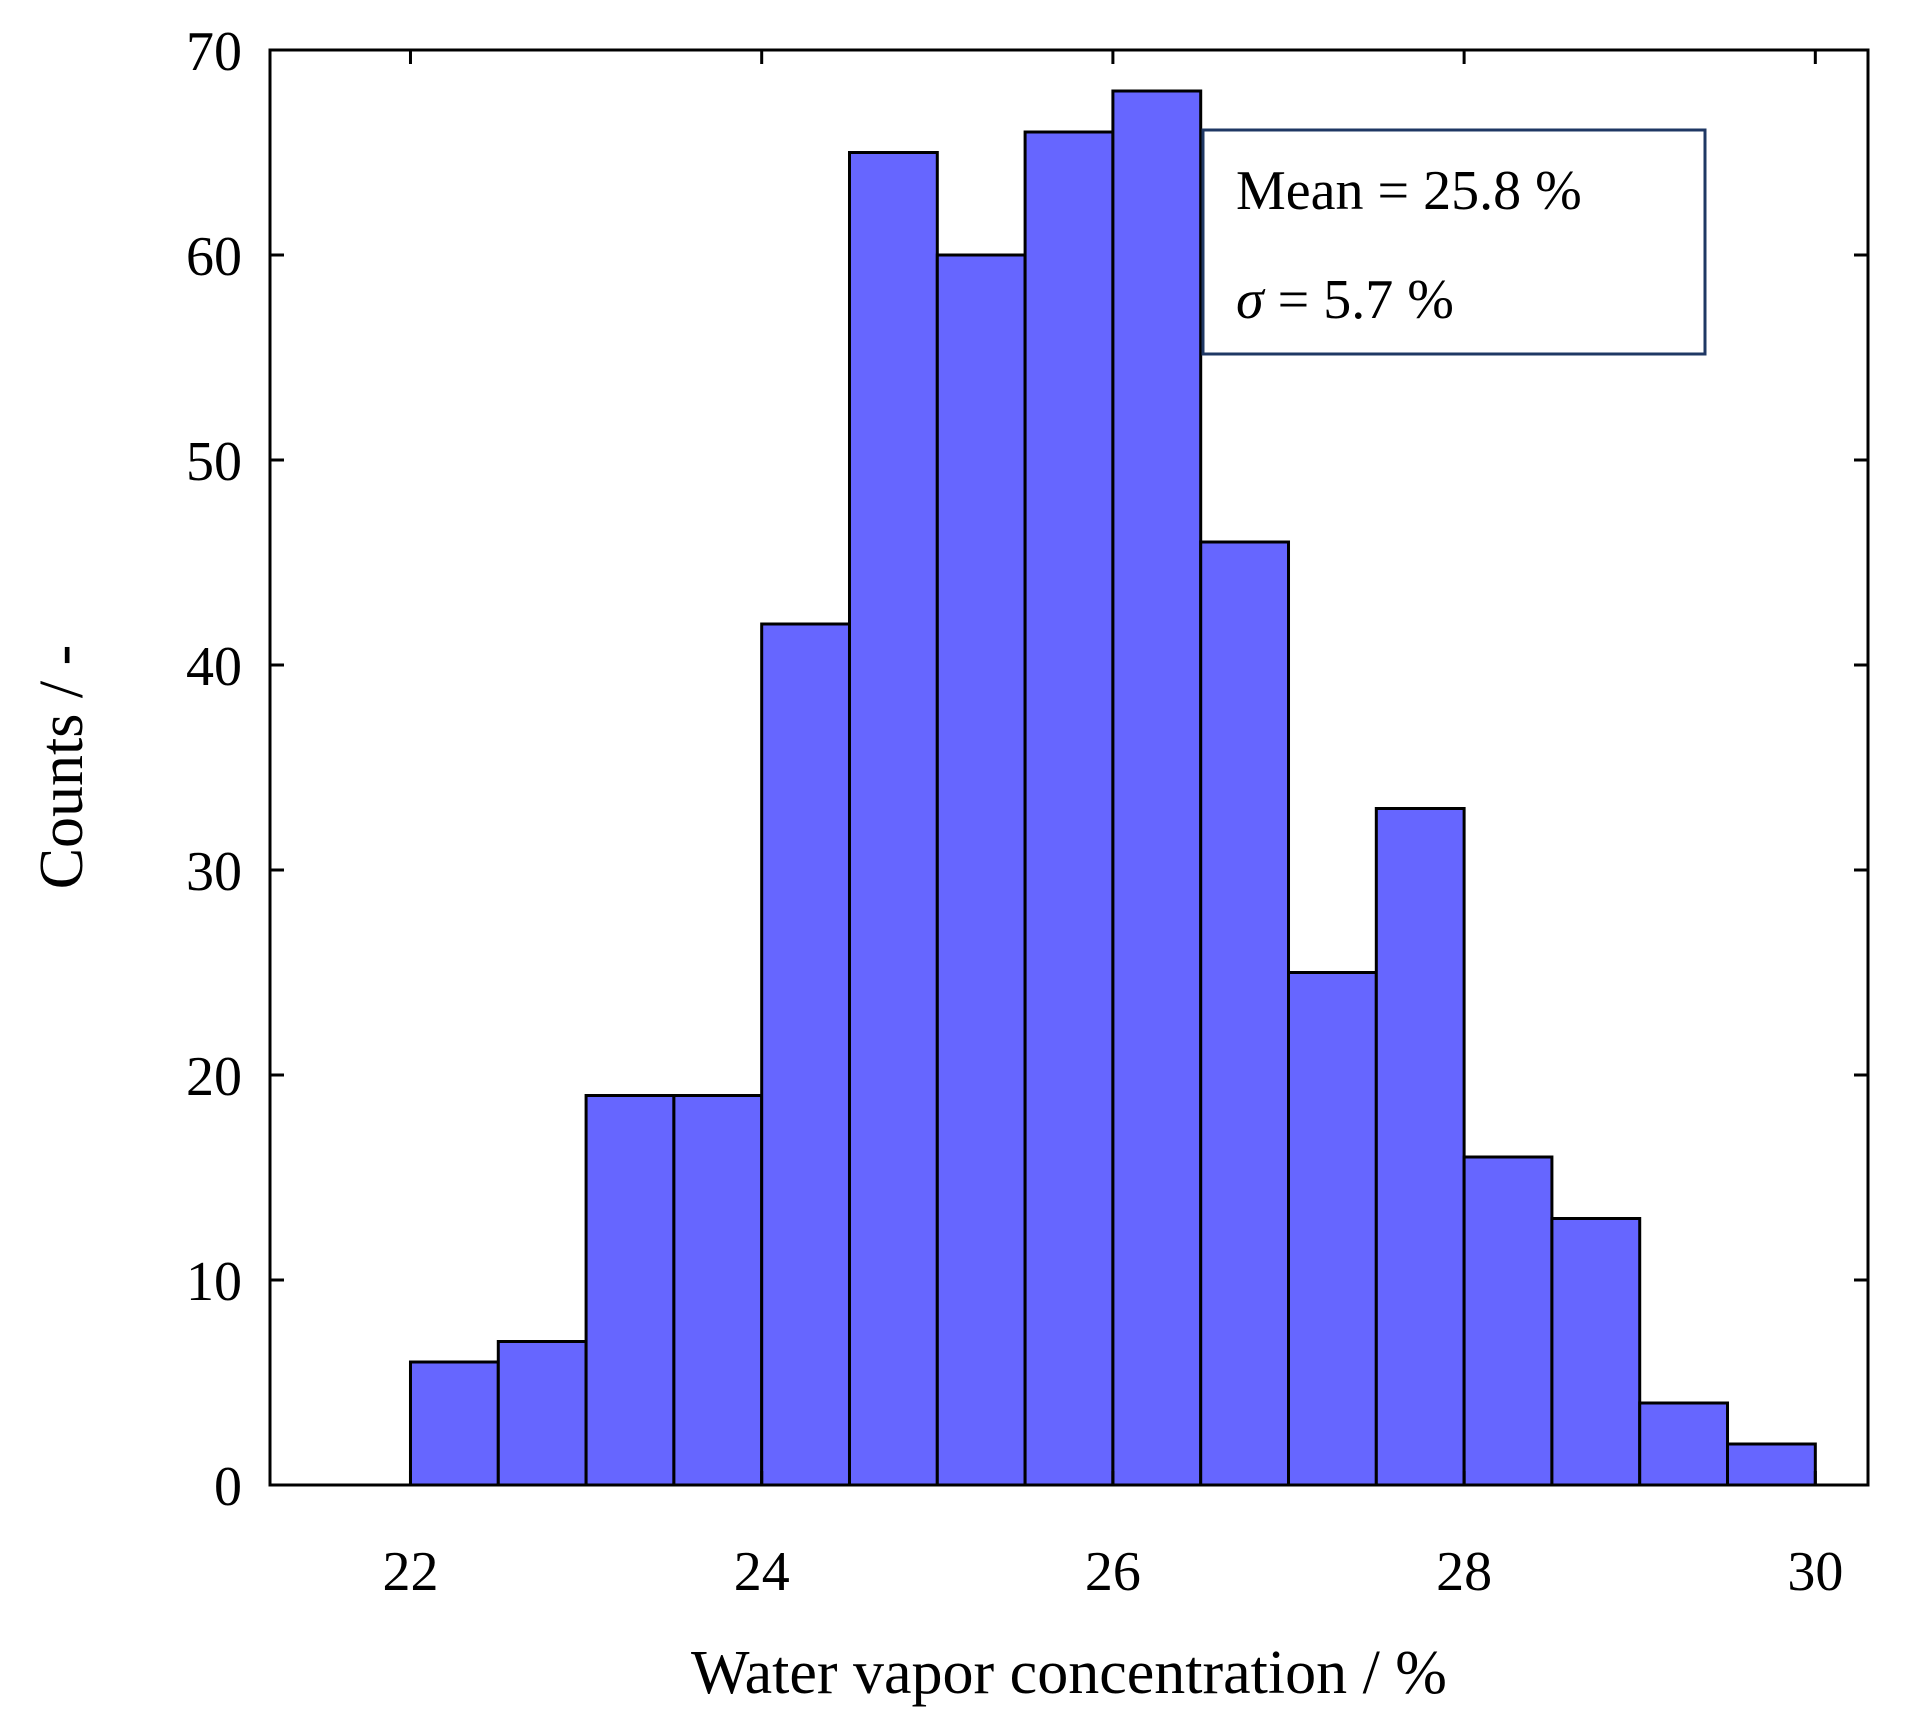 The image size is (1923, 1730). Describe the element at coordinates (62, 767) in the screenshot. I see `y-axis-title: Counts / -` at that location.